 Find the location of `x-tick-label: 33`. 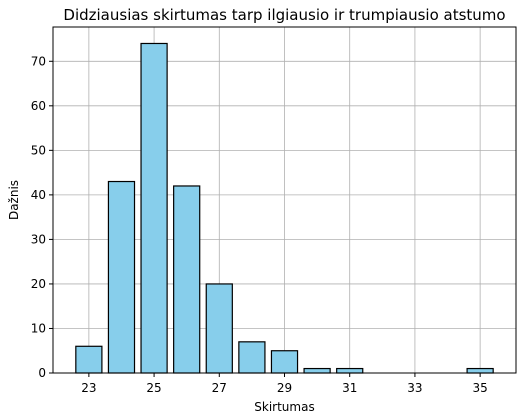

x-tick-label: 33 is located at coordinates (414, 388).